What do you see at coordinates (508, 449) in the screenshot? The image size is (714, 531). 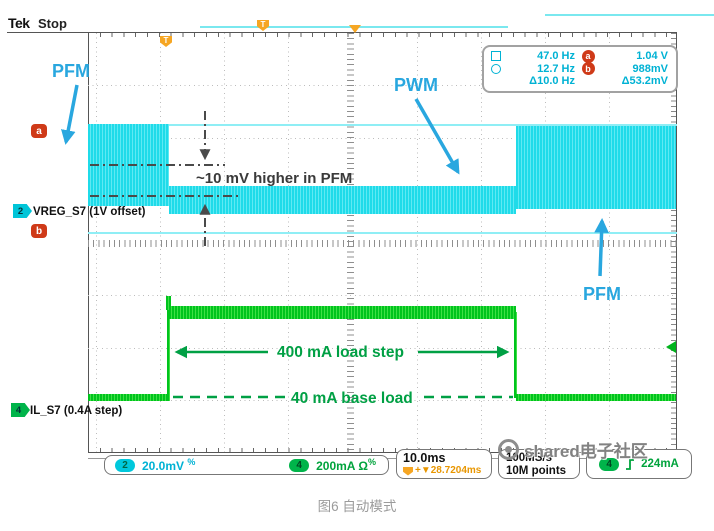 I see `watermark-logo-icon` at bounding box center [508, 449].